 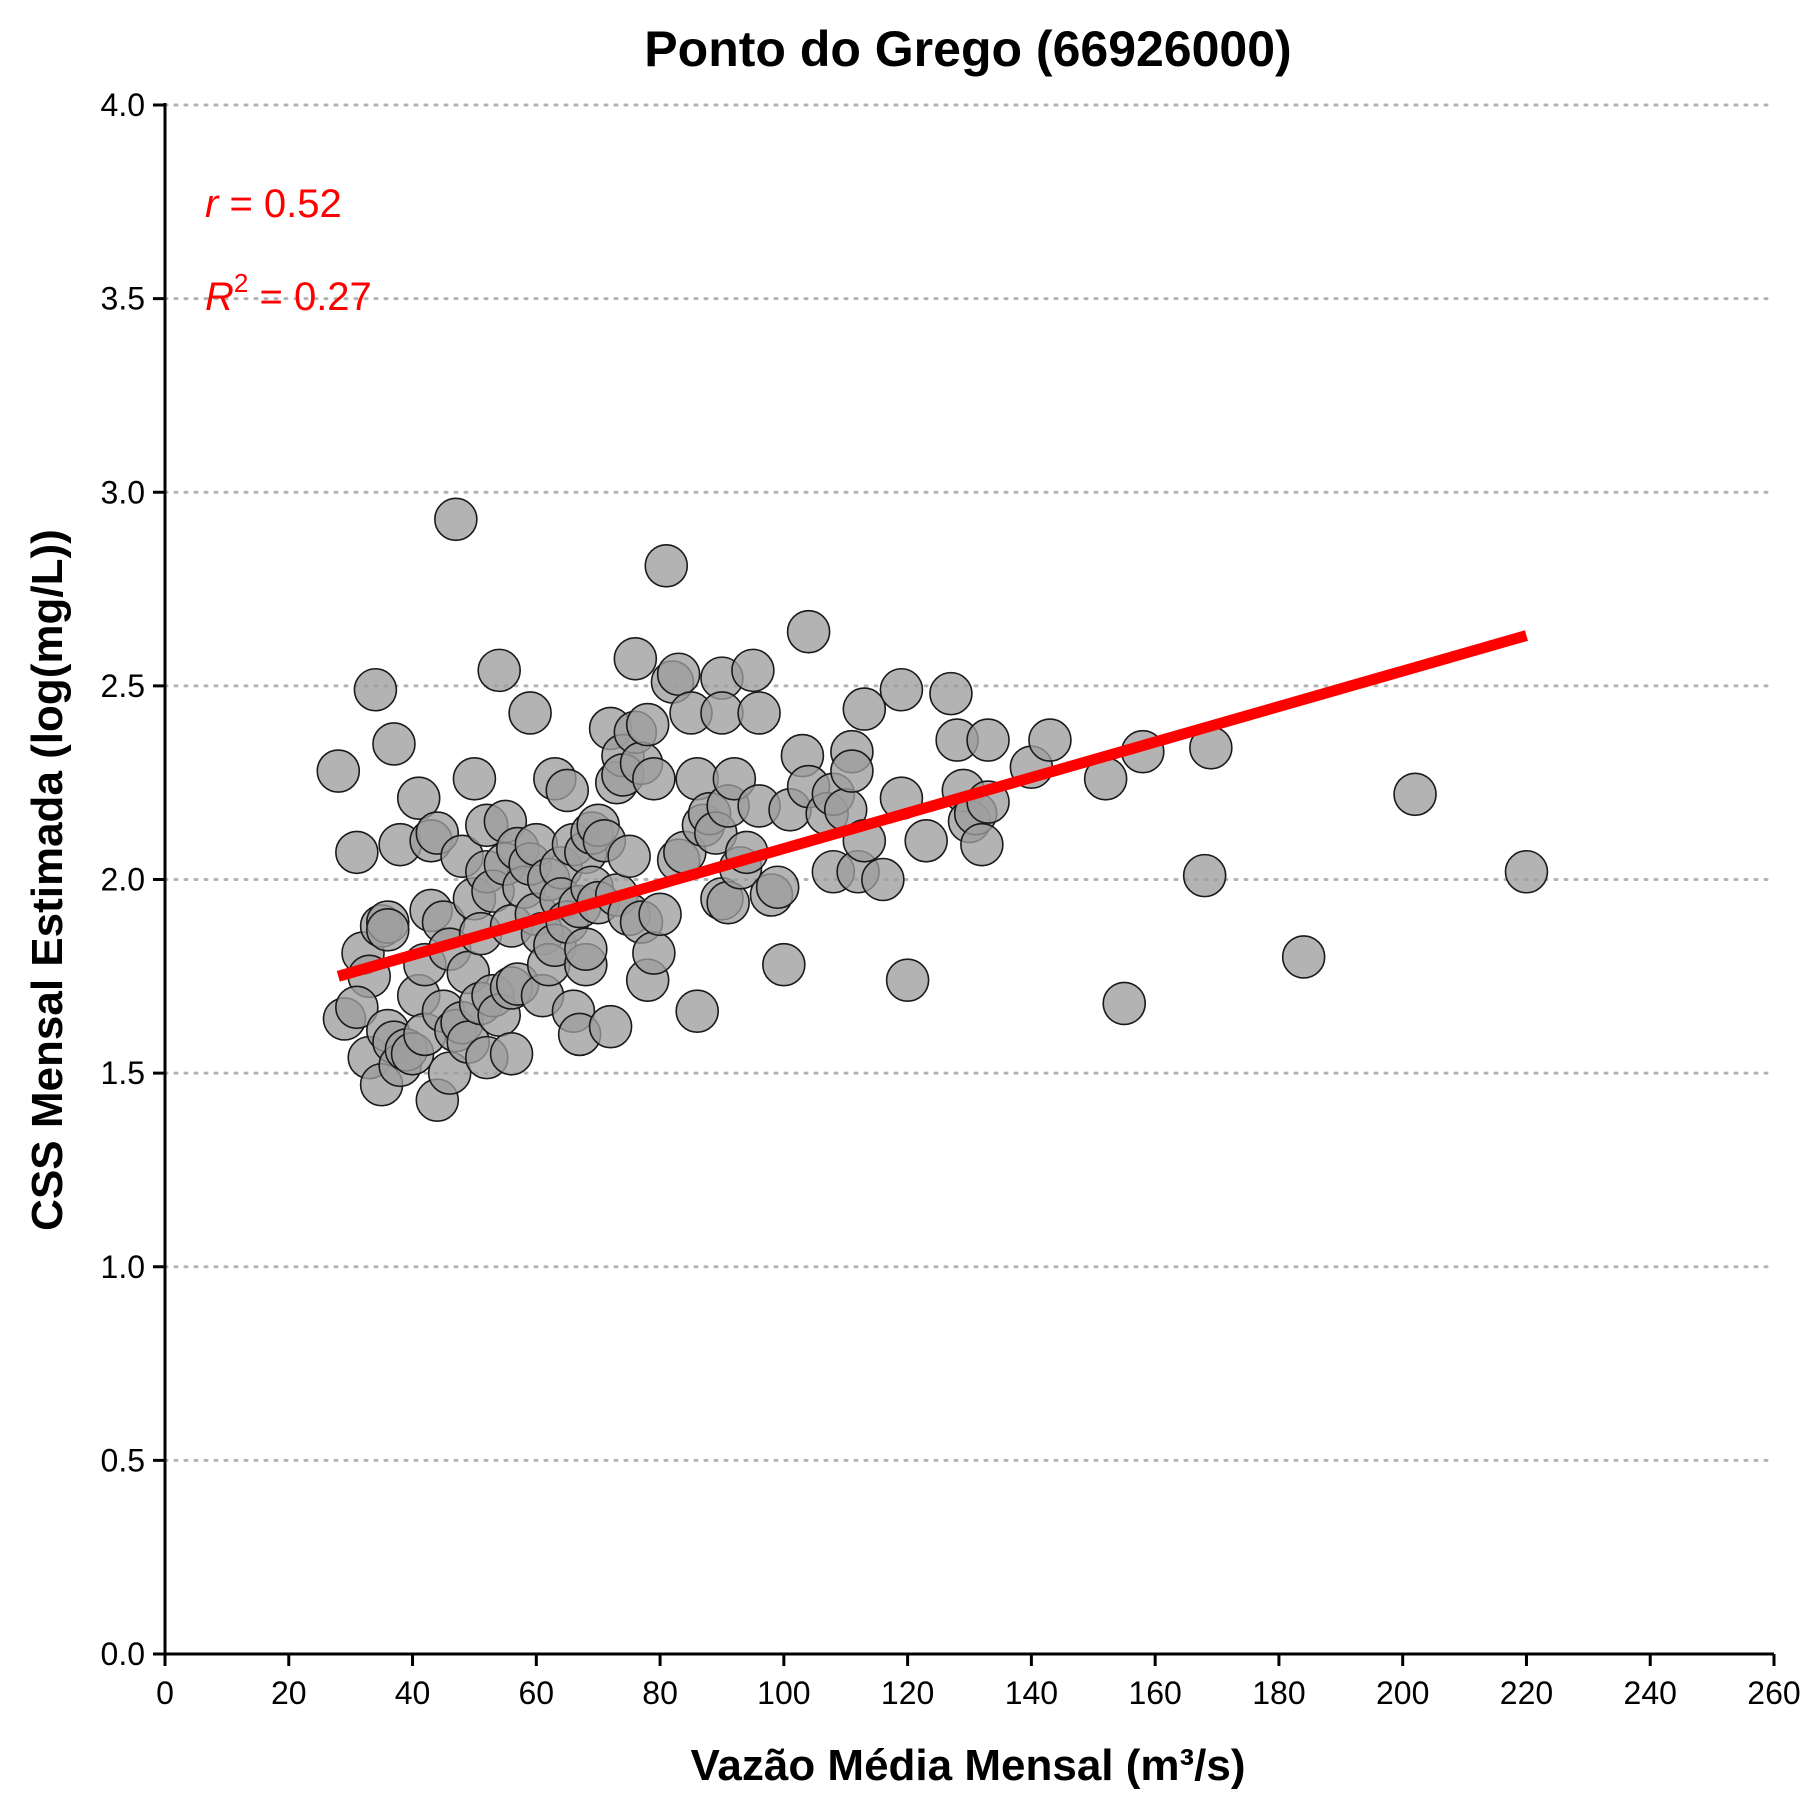 What do you see at coordinates (165, 1693) in the screenshot?
I see `x-tick-label-0: 0` at bounding box center [165, 1693].